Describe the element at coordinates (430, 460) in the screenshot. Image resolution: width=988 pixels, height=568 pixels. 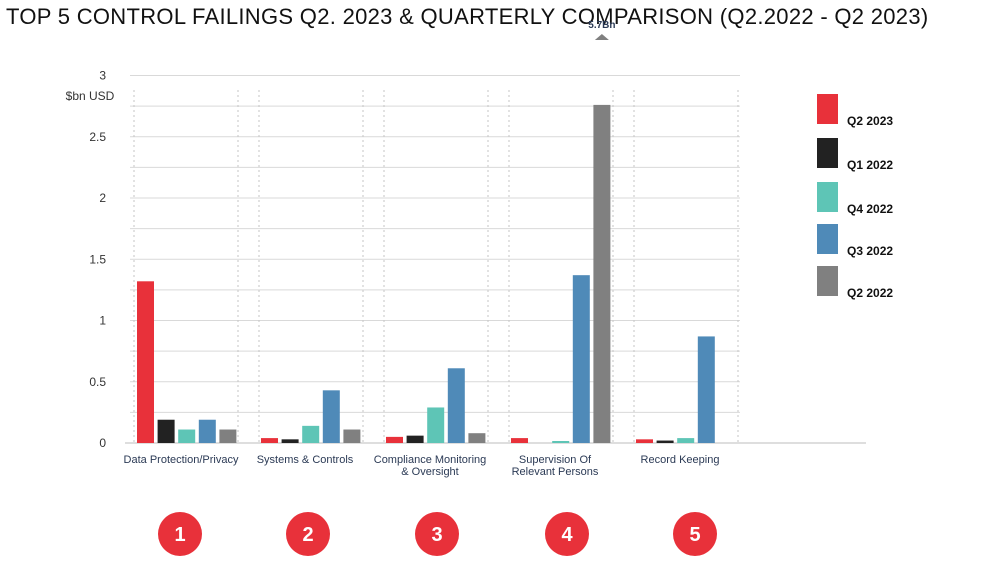
I see `category-label: Compliance Monitoring` at that location.